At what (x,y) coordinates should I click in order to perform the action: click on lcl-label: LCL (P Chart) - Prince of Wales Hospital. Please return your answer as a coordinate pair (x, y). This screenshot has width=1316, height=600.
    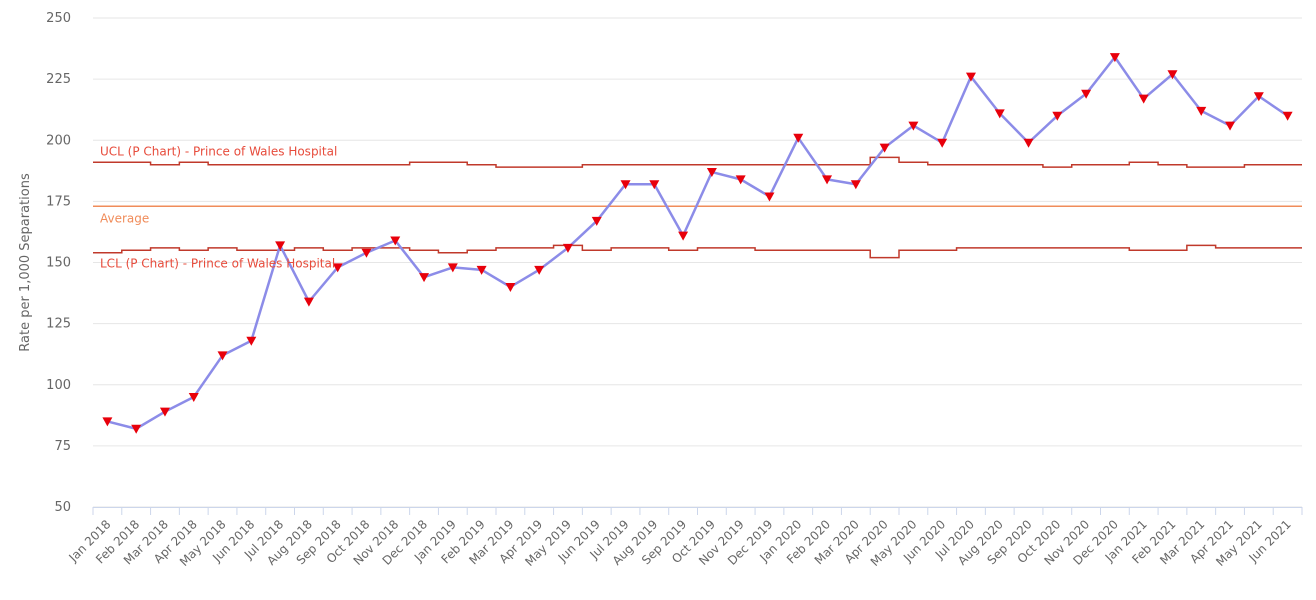
    Looking at the image, I should click on (217, 264).